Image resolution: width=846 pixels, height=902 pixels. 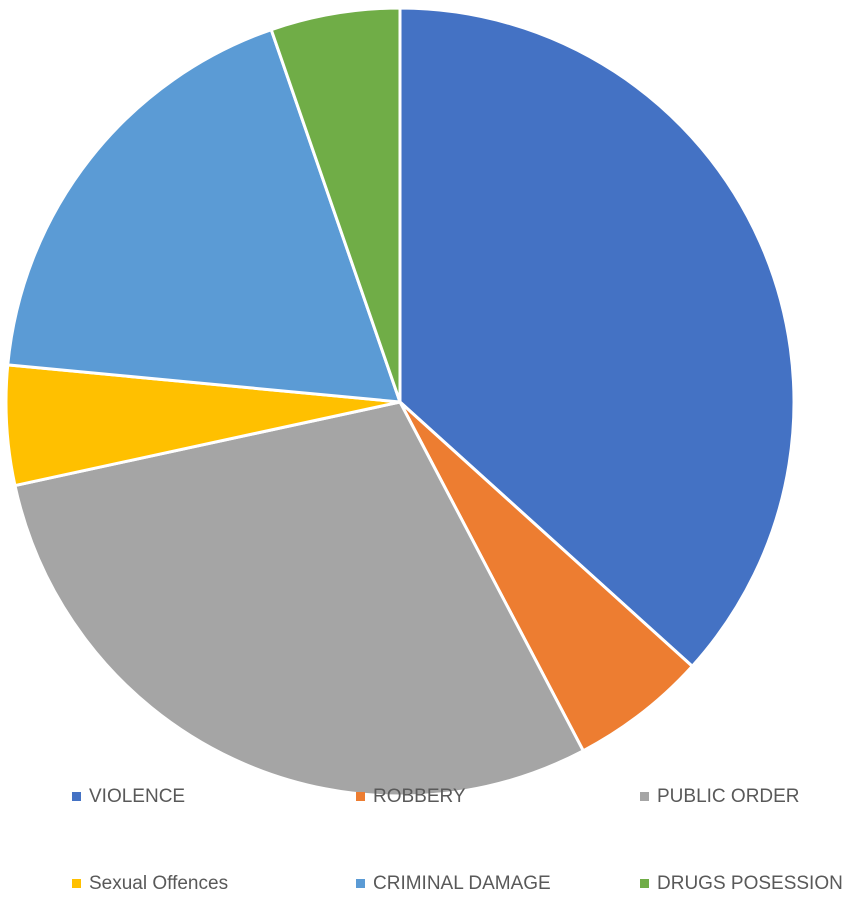 I want to click on legend-label: CRIMINAL DAMAGE, so click(x=462, y=883).